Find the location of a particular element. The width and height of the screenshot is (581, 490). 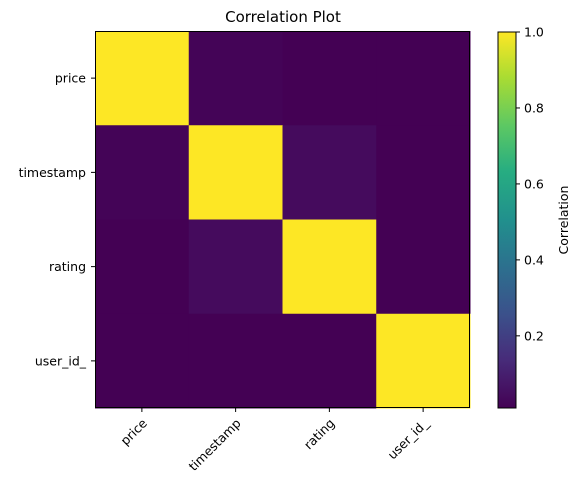

heatmap-cell-price-timestamp is located at coordinates (235, 78).